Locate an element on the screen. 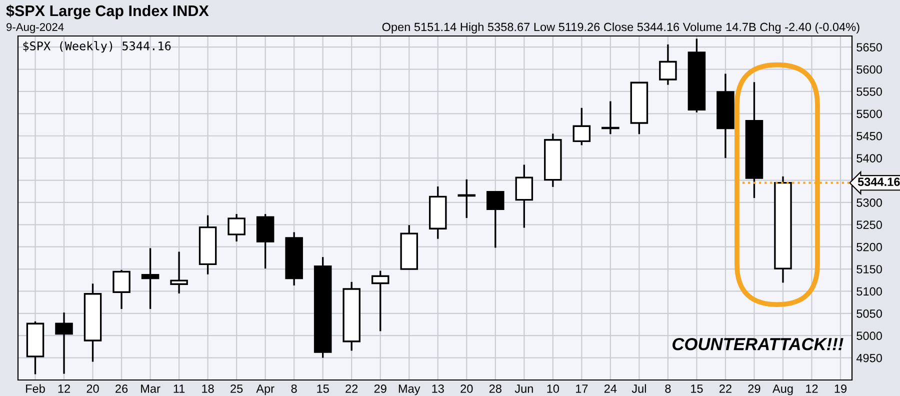  y-tick-label: 4950 is located at coordinates (869, 358).